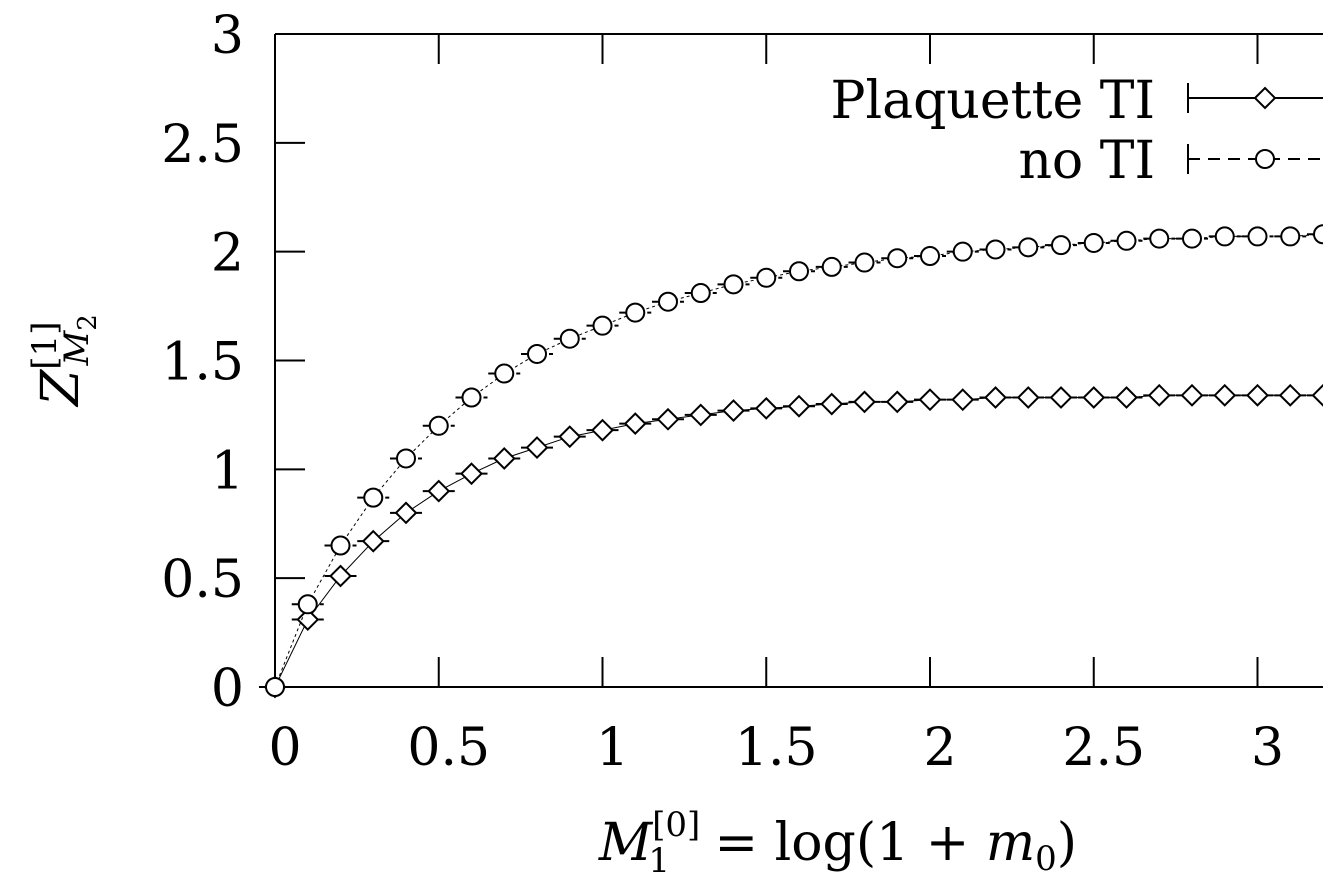  What do you see at coordinates (837, 840) in the screenshot?
I see `x-axis-title: M[0] 1 = log(1 + m0)` at bounding box center [837, 840].